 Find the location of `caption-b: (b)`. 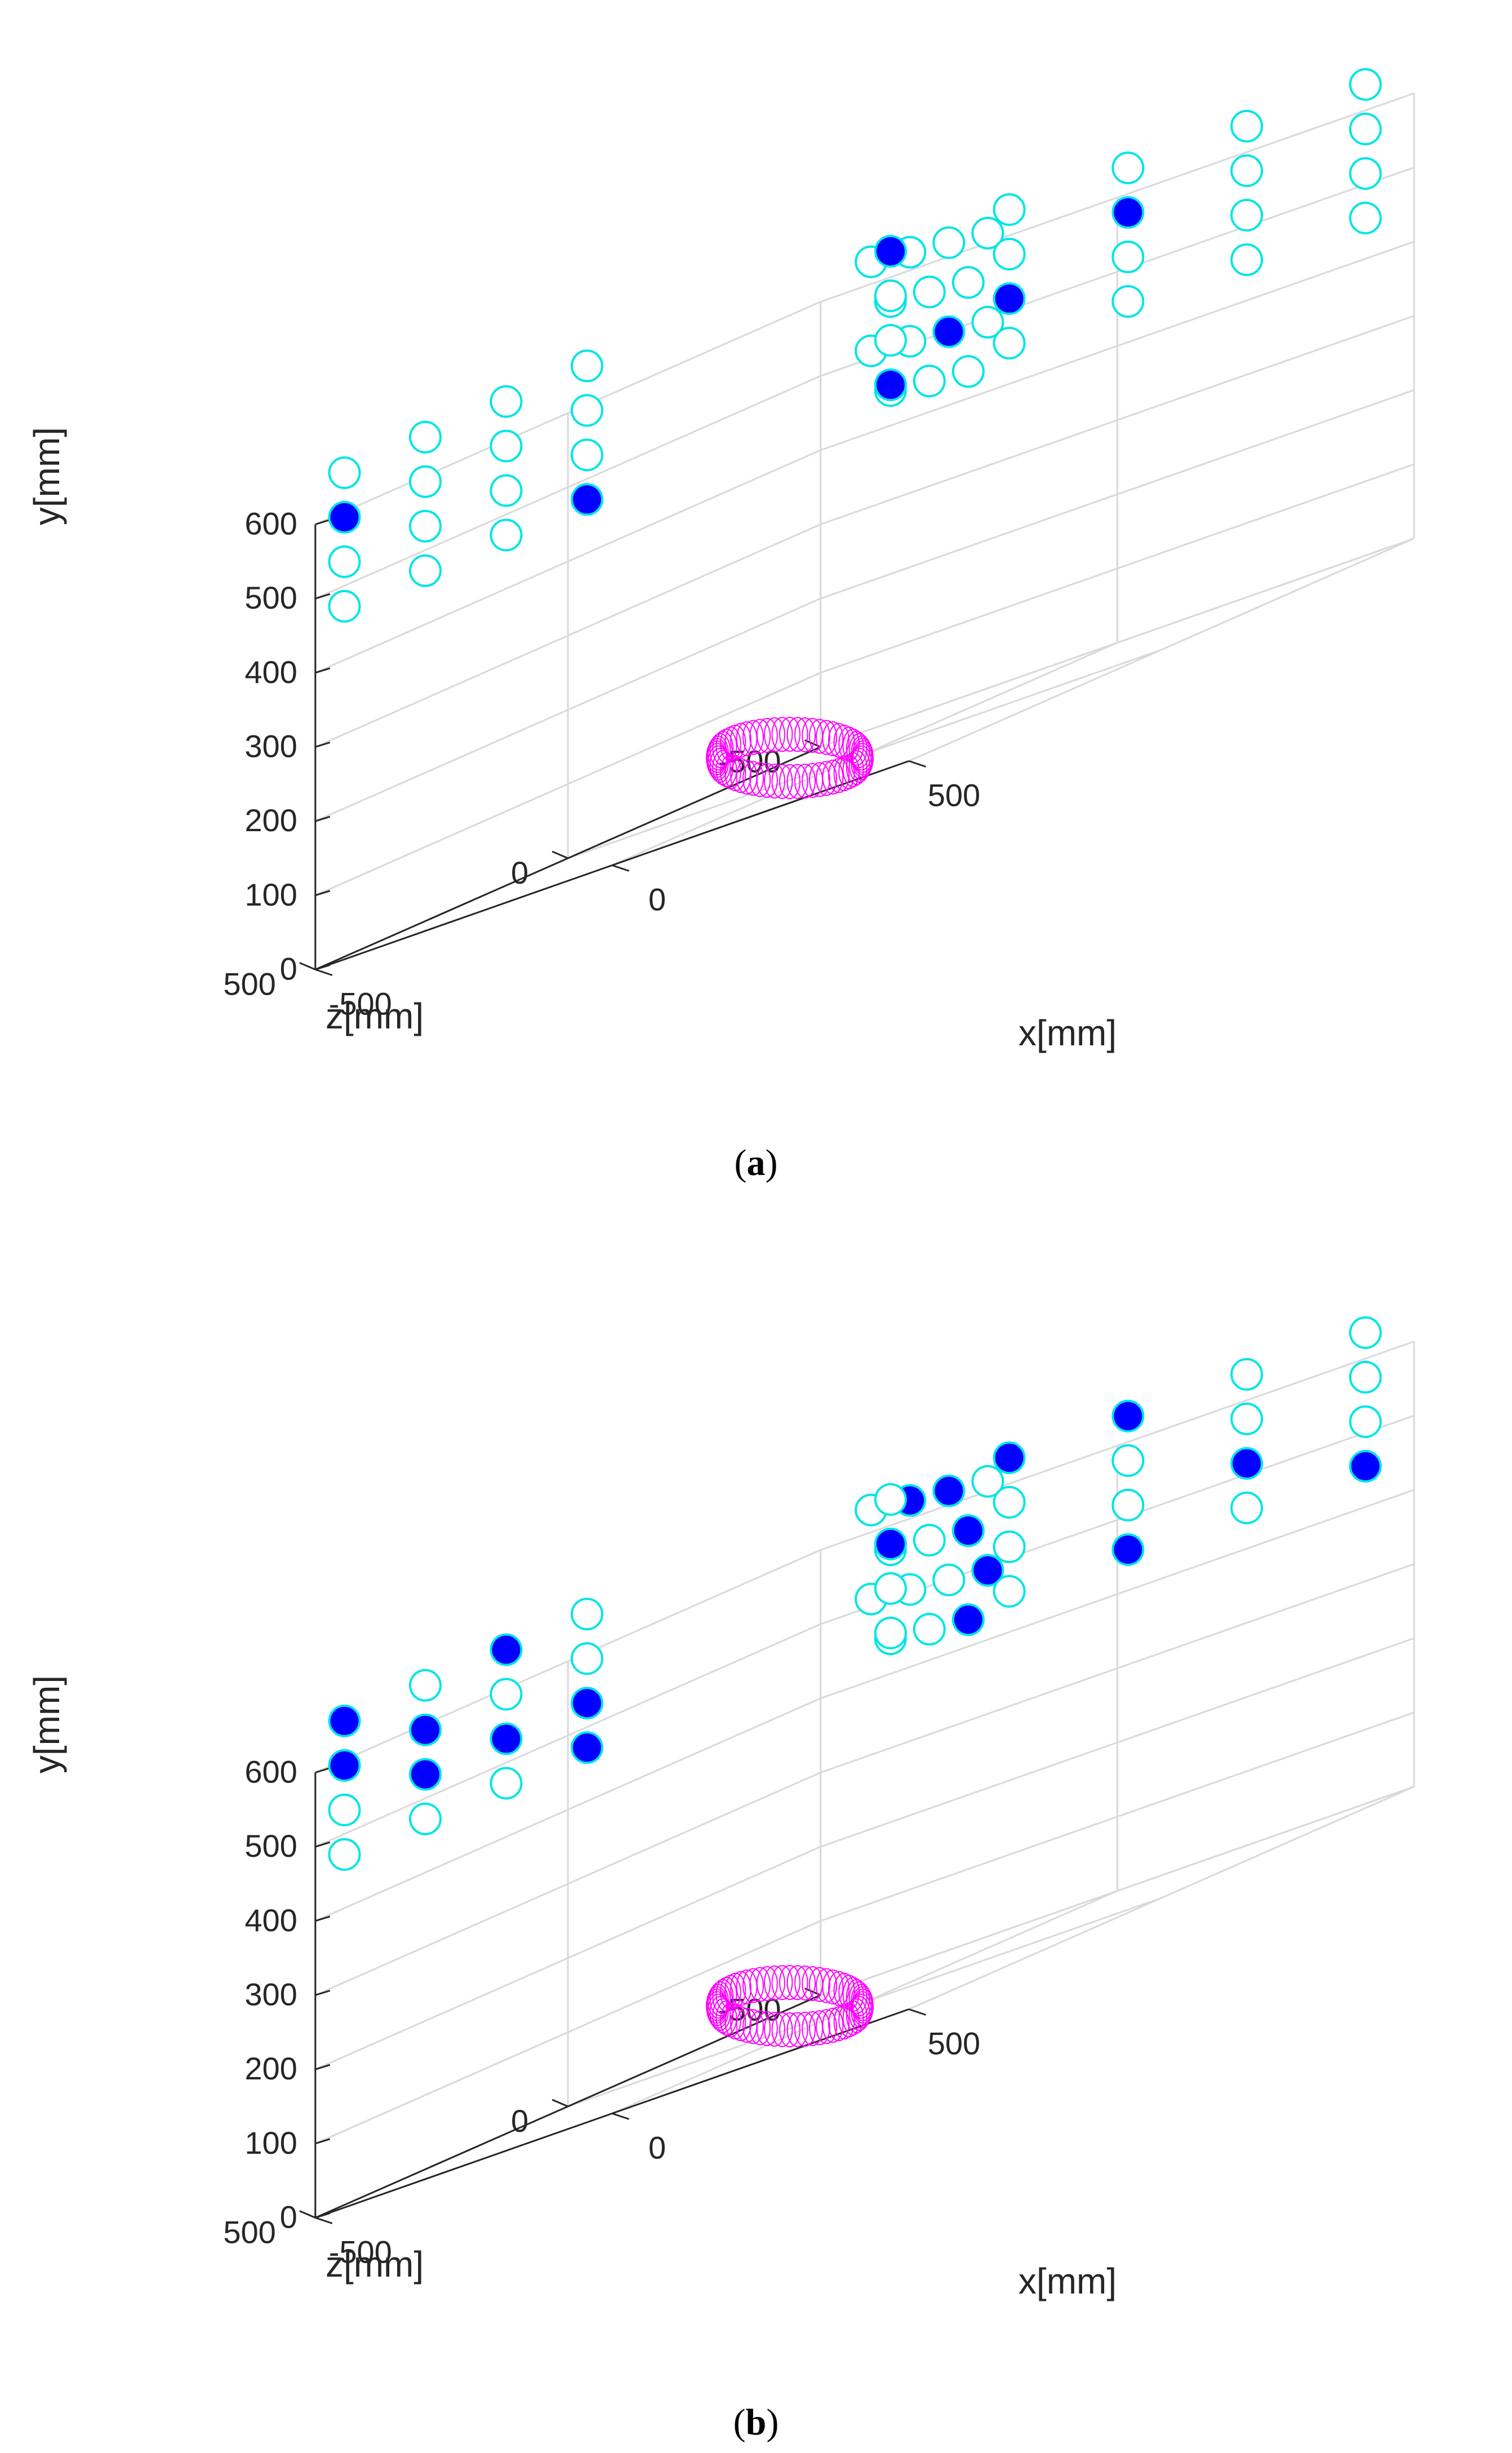

caption-b: (b) is located at coordinates (756, 2422).